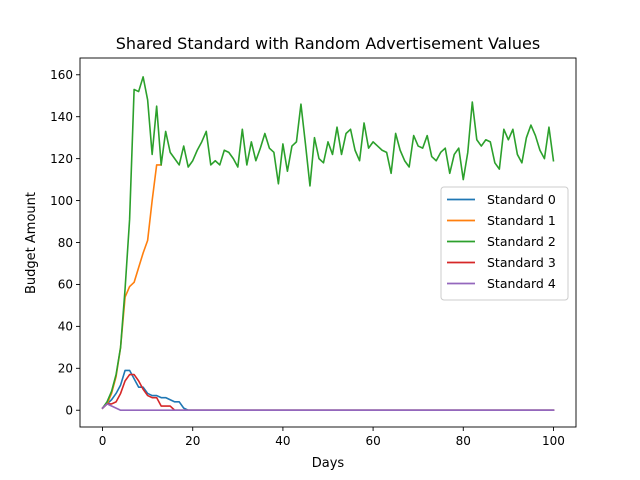  Describe the element at coordinates (332, 437) in the screenshot. I see `x-axis-ticks: 0 20 40 60 80 100` at that location.